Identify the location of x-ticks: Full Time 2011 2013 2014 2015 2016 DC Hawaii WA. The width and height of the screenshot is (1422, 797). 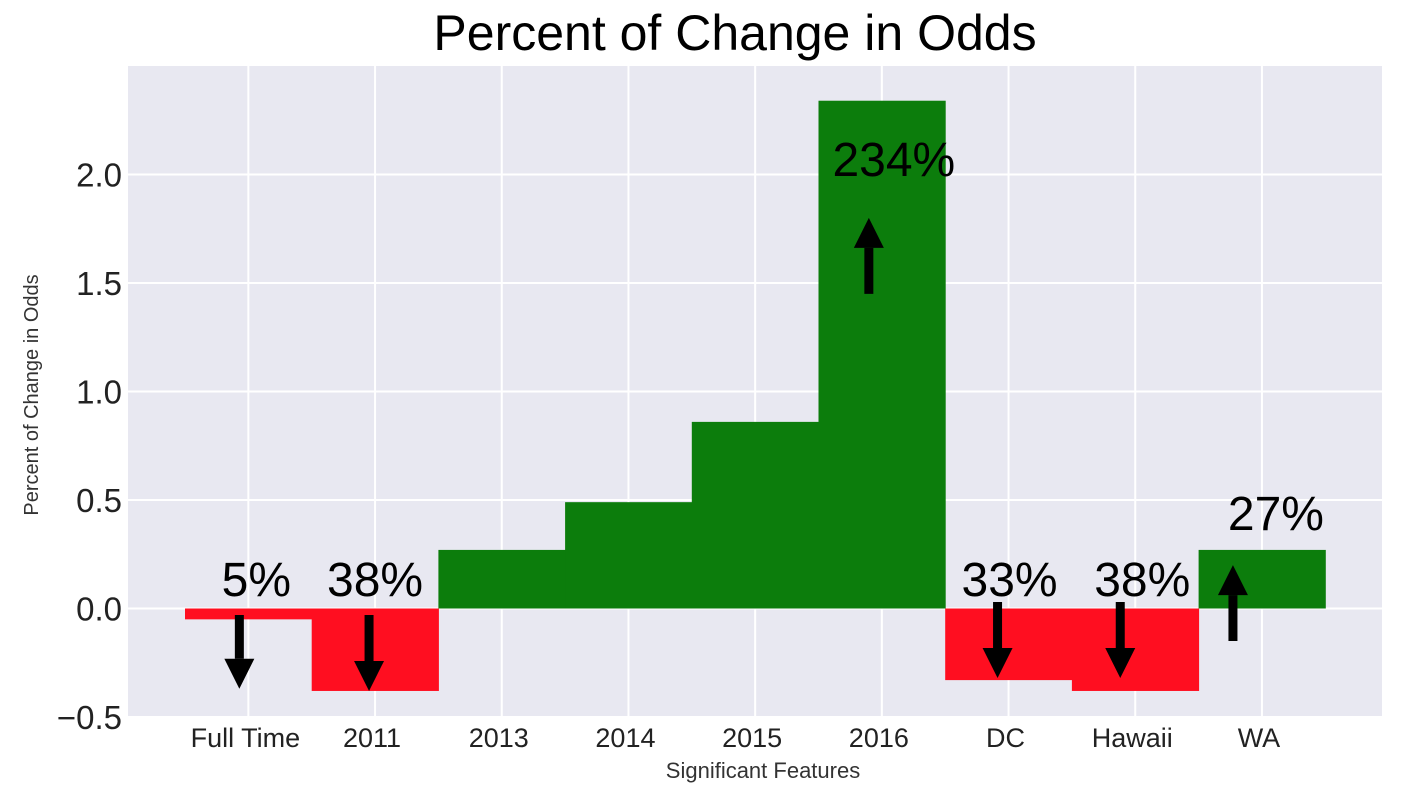
(736, 738).